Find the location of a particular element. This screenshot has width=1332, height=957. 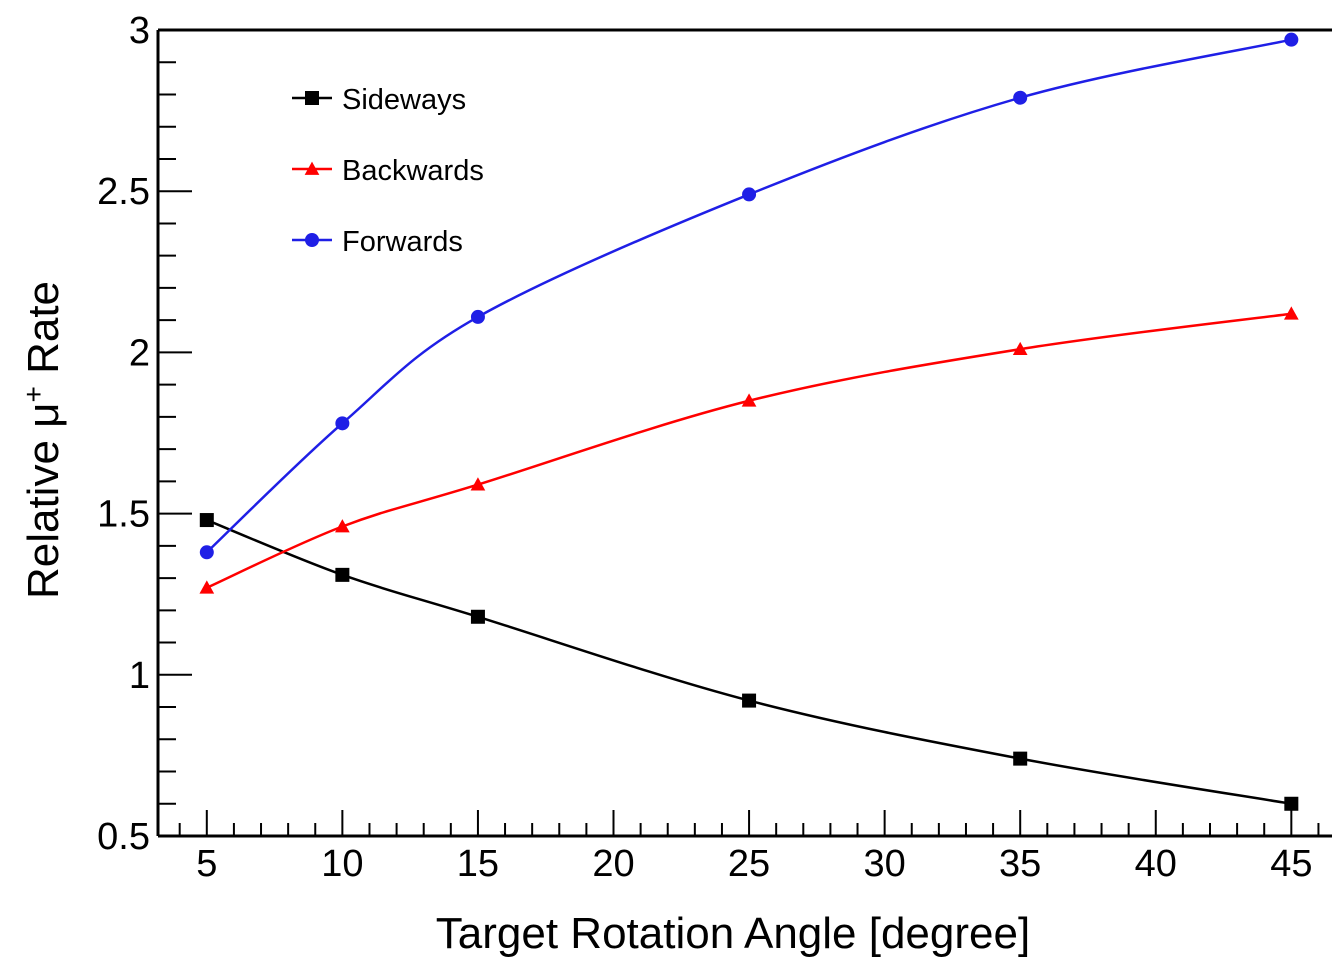

x-axis-title: Target Rotation Angle [degree] is located at coordinates (733, 933).